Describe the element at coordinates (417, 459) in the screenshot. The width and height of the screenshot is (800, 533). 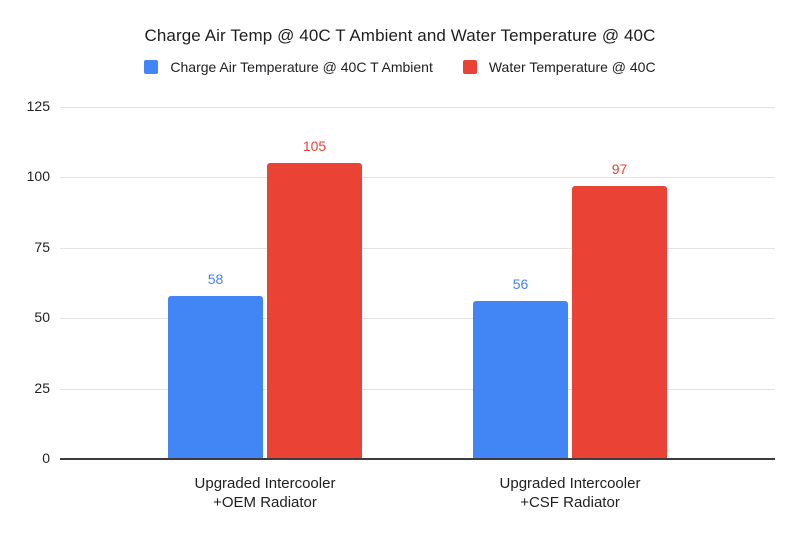
I see `x-axis-baseline` at that location.